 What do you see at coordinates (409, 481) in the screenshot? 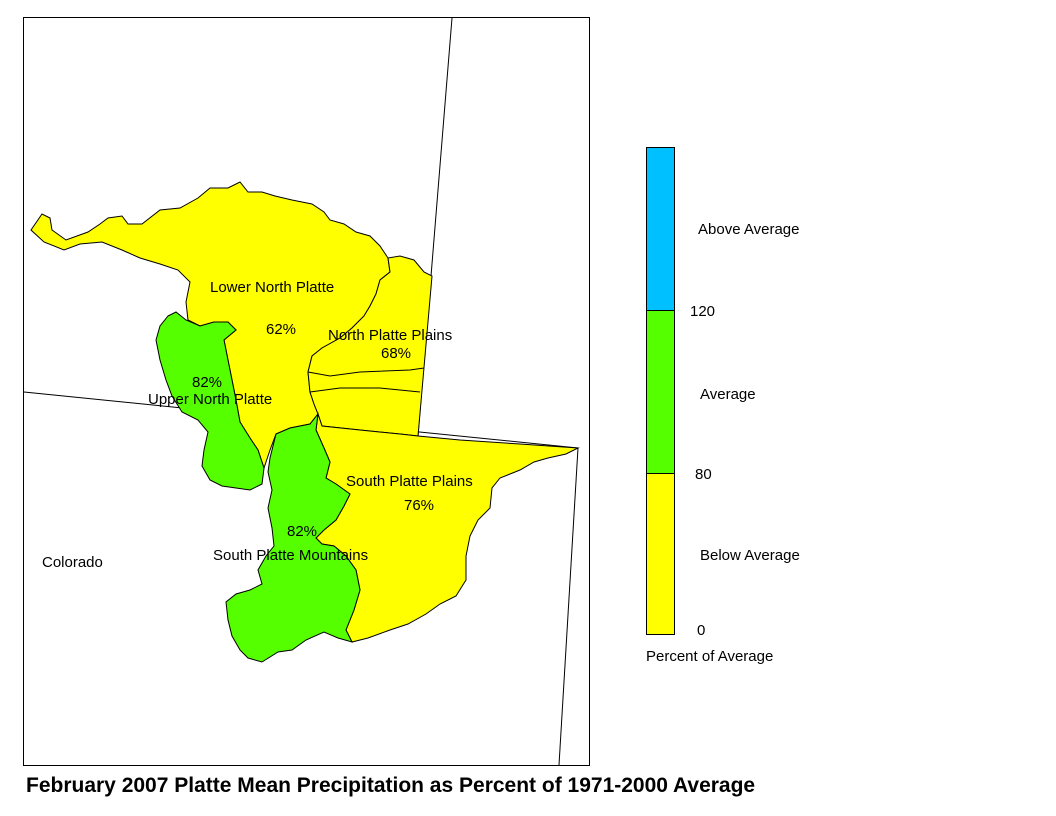
I see `basin-label-south-platte-plains: South Platte Plains` at bounding box center [409, 481].